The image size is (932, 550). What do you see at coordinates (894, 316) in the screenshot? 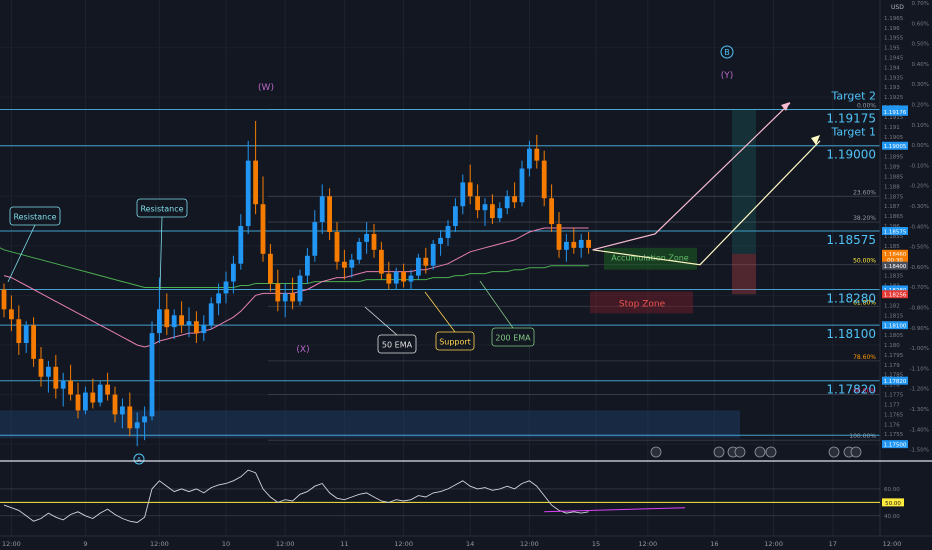
I see `price-tick-label: 1.1815` at bounding box center [894, 316].